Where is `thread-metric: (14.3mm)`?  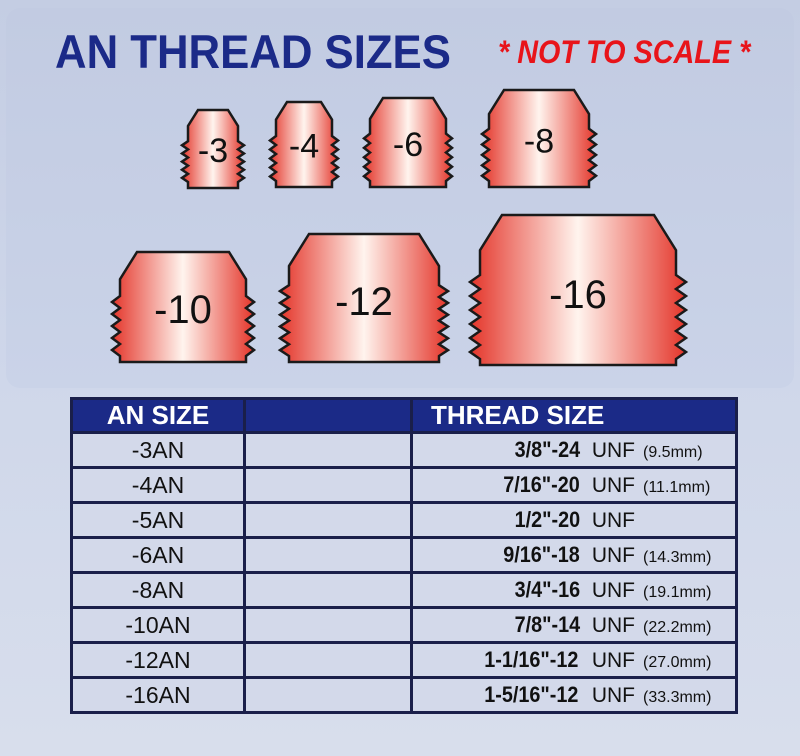 thread-metric: (14.3mm) is located at coordinates (677, 557).